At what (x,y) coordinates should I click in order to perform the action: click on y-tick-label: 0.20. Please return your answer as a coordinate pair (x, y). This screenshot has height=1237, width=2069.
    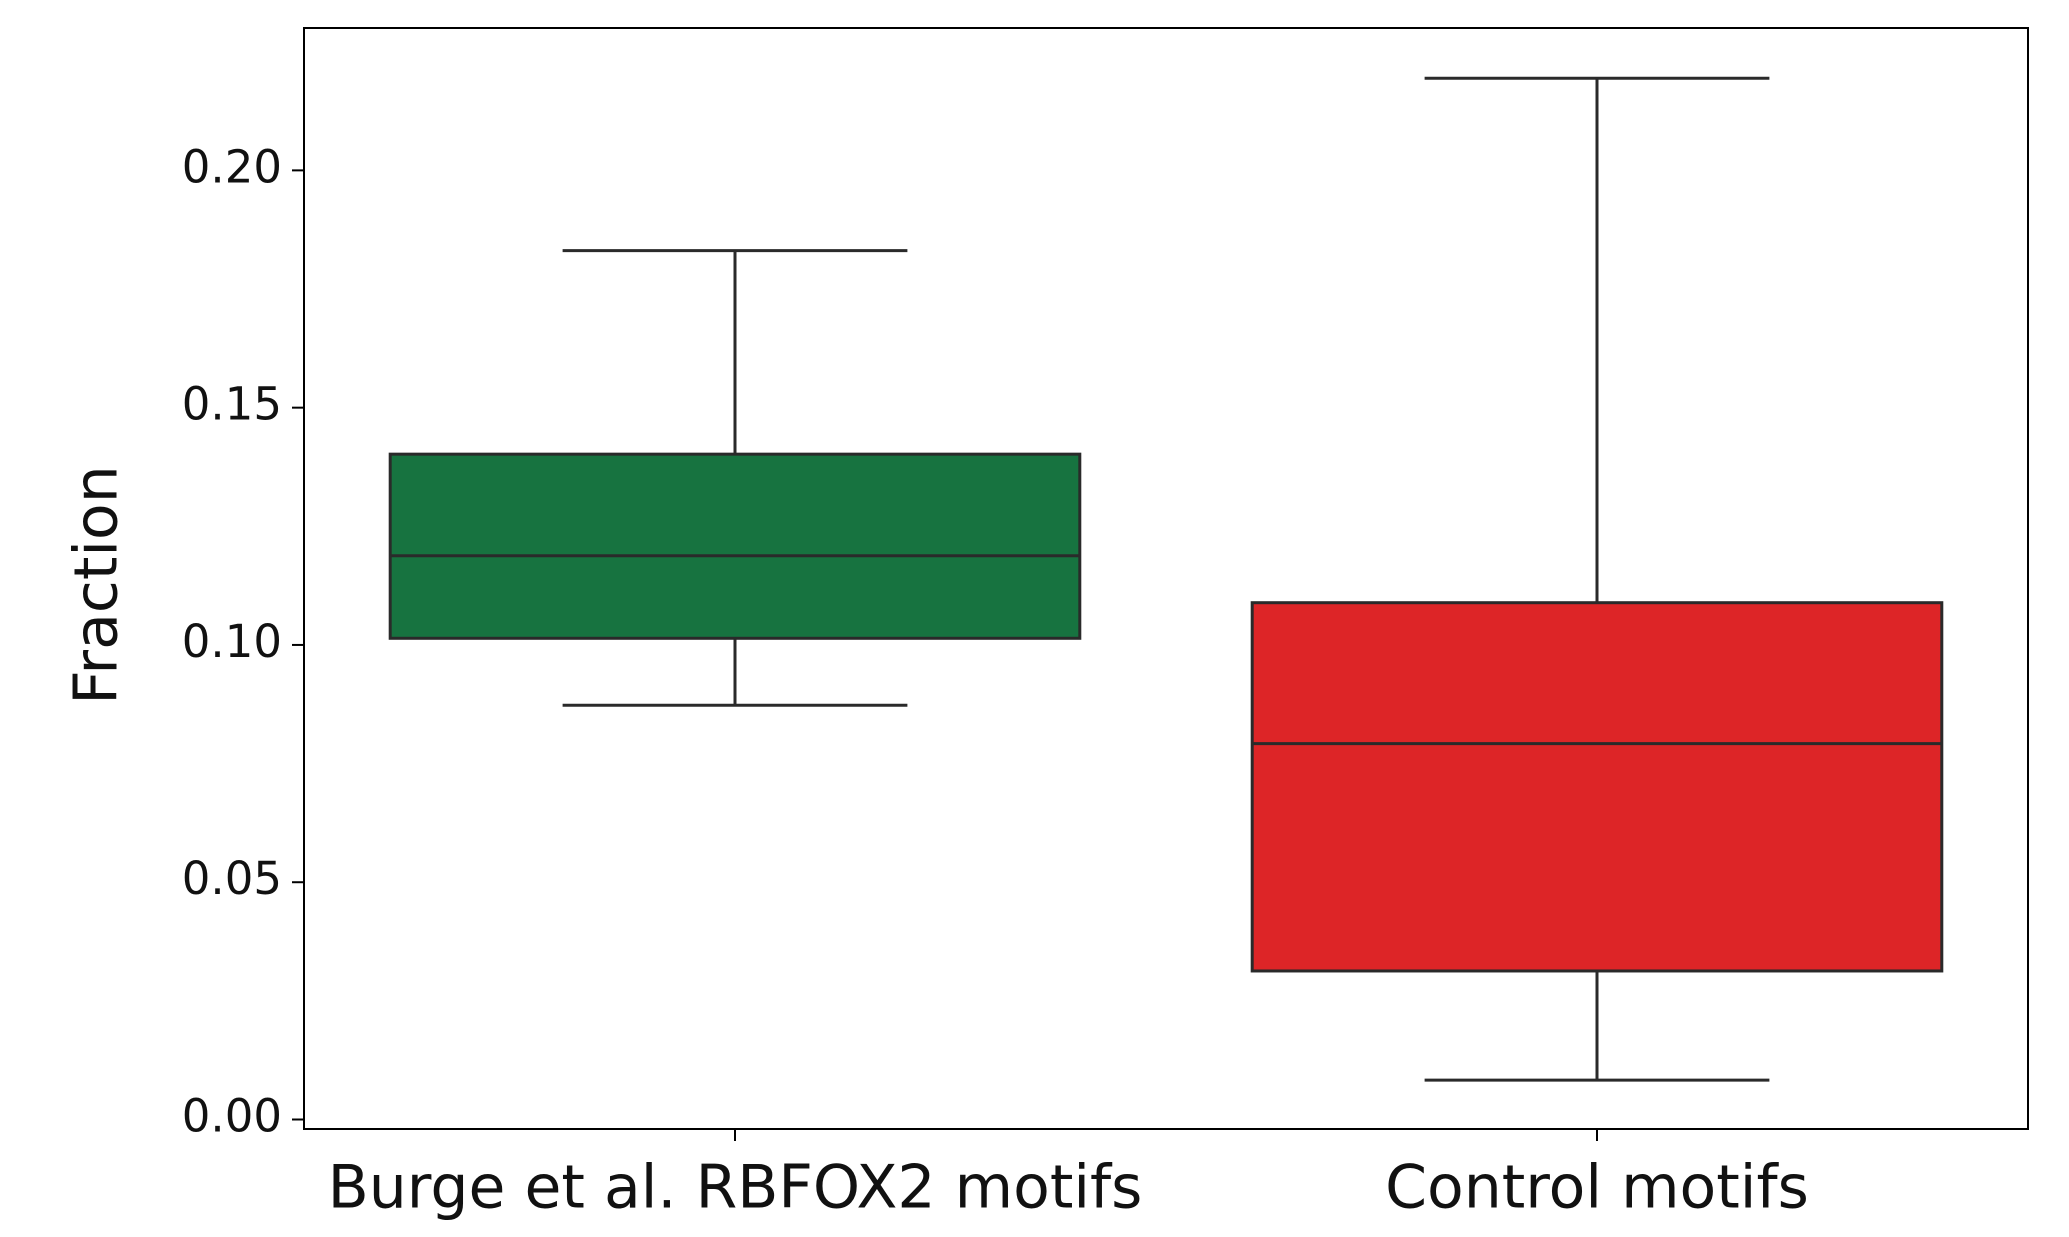
    Looking at the image, I should click on (232, 166).